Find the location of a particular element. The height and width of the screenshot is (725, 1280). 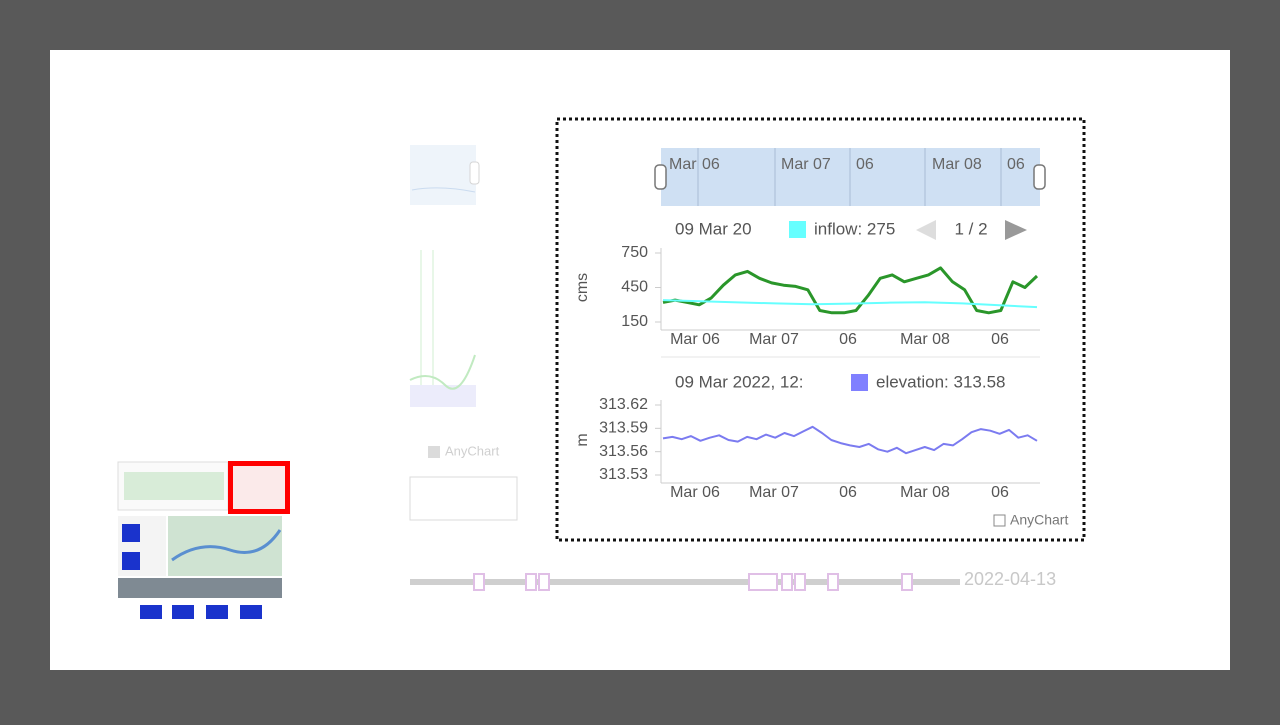

y-tick-label: 750 is located at coordinates (634, 252).